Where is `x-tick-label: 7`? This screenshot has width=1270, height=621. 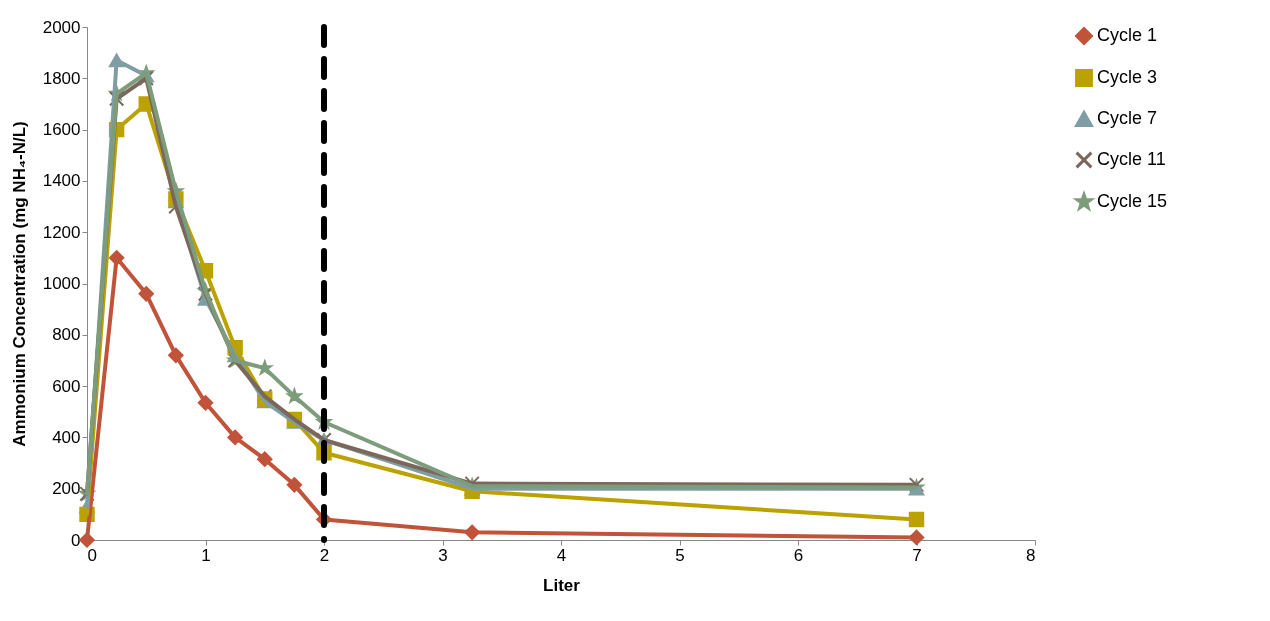
x-tick-label: 7 is located at coordinates (917, 555).